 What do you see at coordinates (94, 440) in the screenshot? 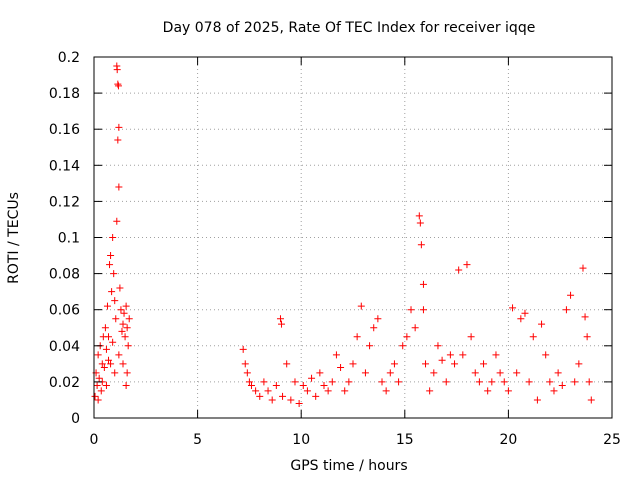
I see `x-tick-label: 0` at bounding box center [94, 440].